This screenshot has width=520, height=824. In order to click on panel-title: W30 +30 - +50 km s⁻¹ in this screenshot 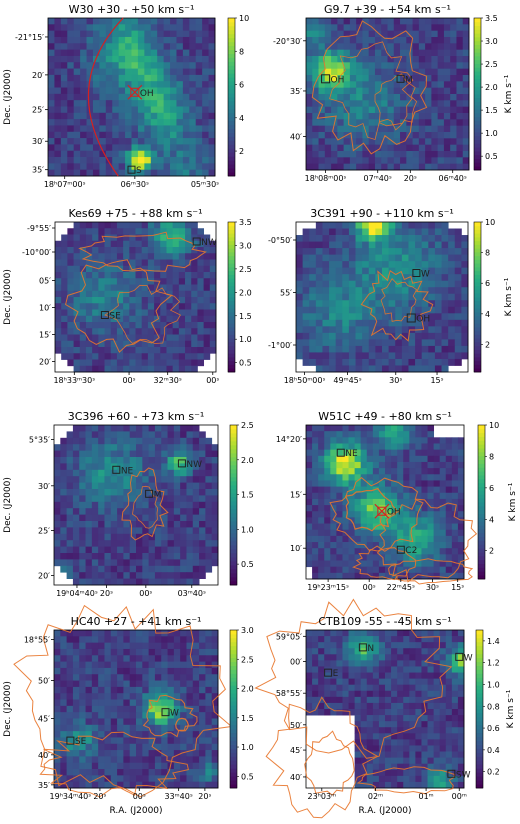, I will do `click(132, 9)`.